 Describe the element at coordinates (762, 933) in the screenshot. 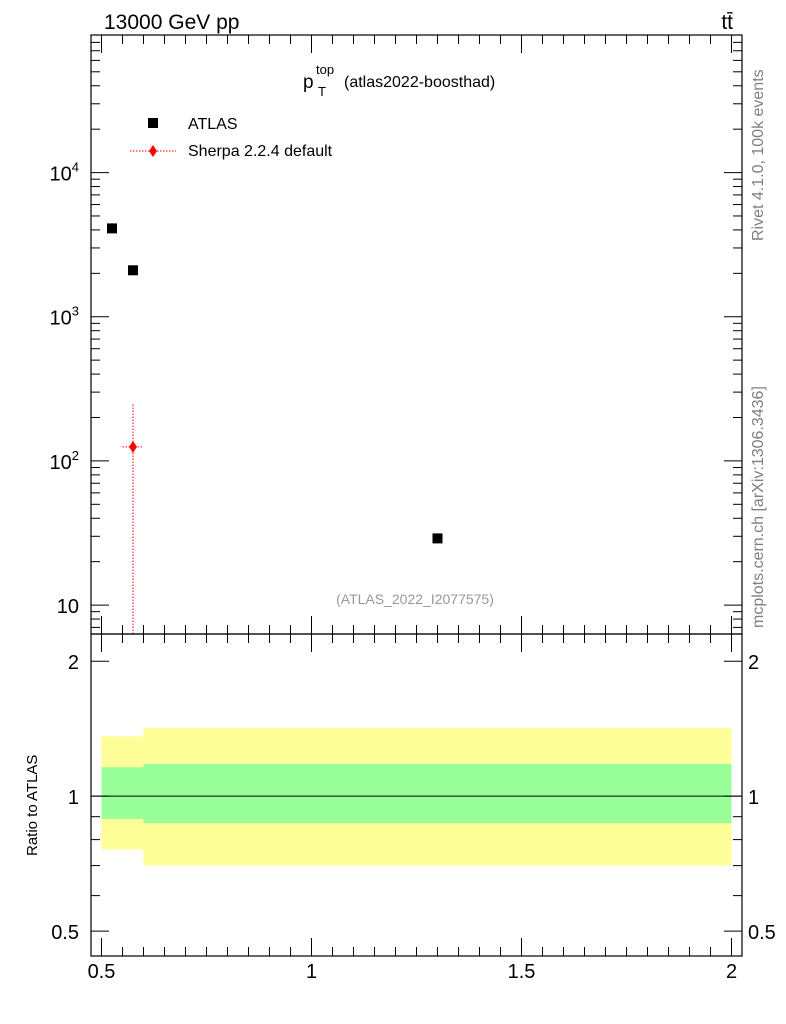

I see `ratio-y-tick-label-right: 0.5` at that location.